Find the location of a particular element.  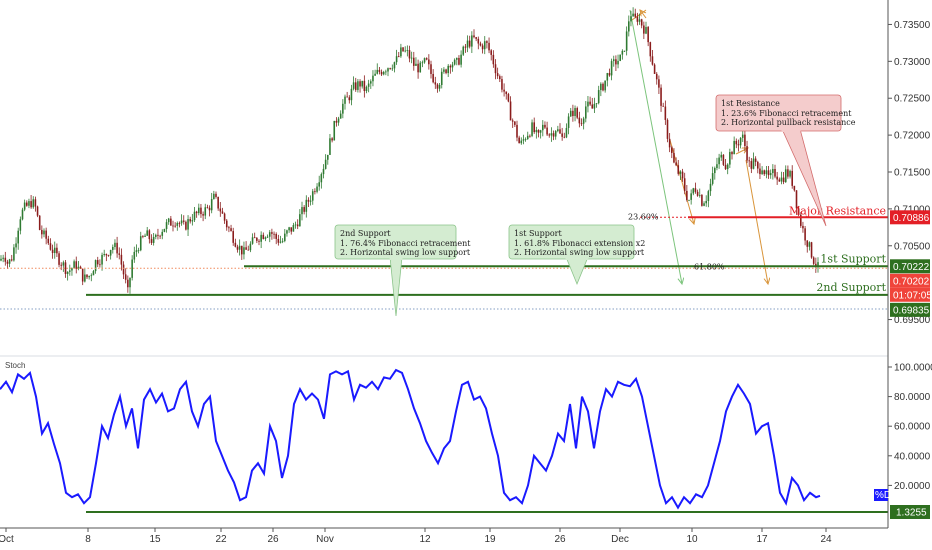

stoch-level-box is located at coordinates (910, 512).